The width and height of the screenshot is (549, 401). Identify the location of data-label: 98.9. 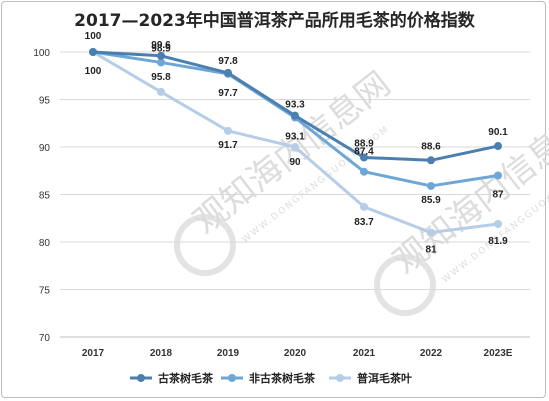
(161, 48).